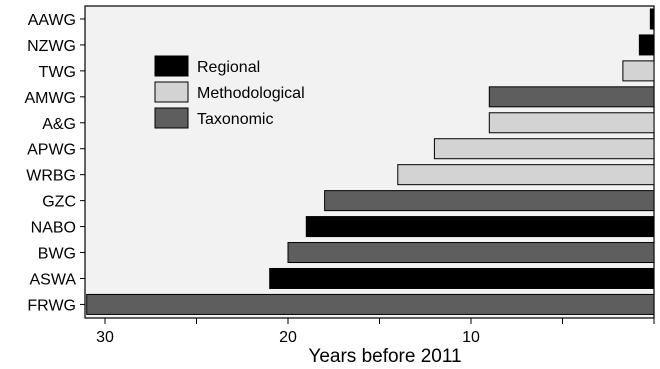  What do you see at coordinates (638, 71) in the screenshot?
I see `bar-twg` at bounding box center [638, 71].